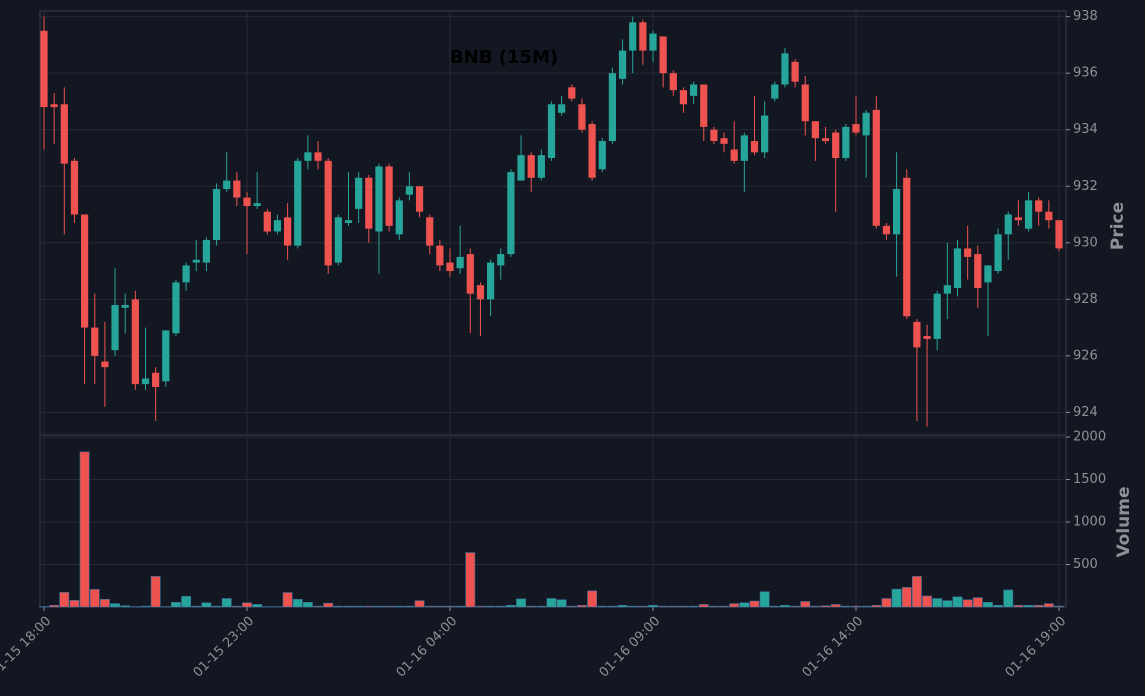 This screenshot has width=1145, height=696. Describe the element at coordinates (630, 647) in the screenshot. I see `x-tick-label: 01-16 09:00` at that location.